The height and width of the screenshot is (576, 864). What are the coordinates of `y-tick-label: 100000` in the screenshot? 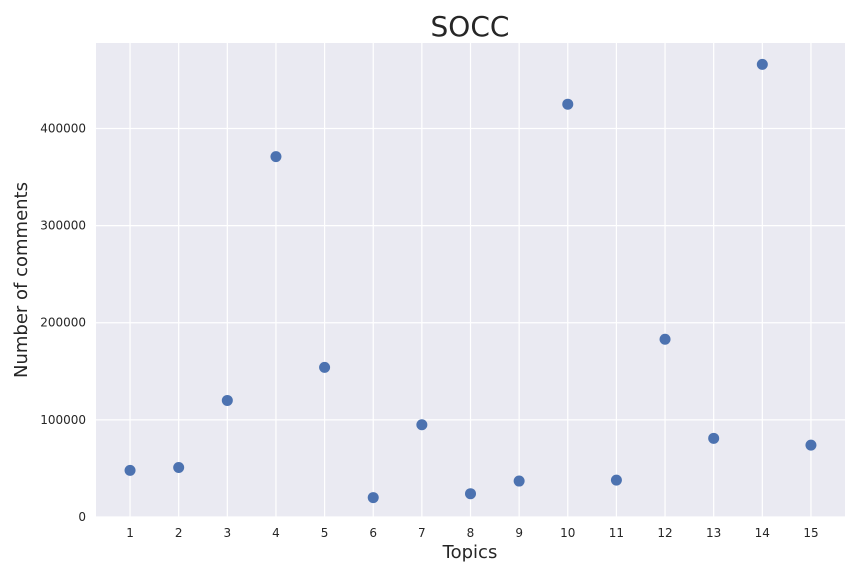 It's located at (63, 420).